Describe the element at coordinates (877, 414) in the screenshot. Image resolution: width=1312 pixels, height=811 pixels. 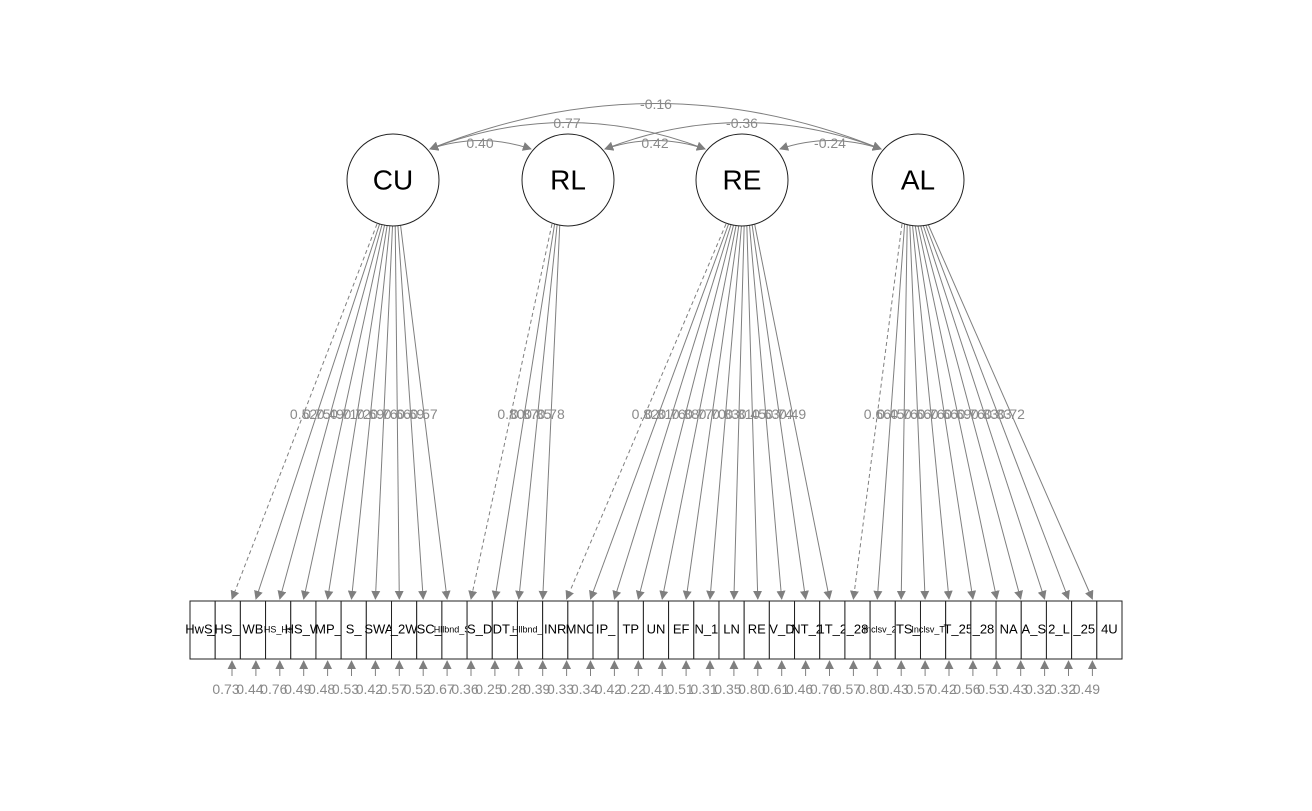
I see `loading-label-27: 0.66` at that location.